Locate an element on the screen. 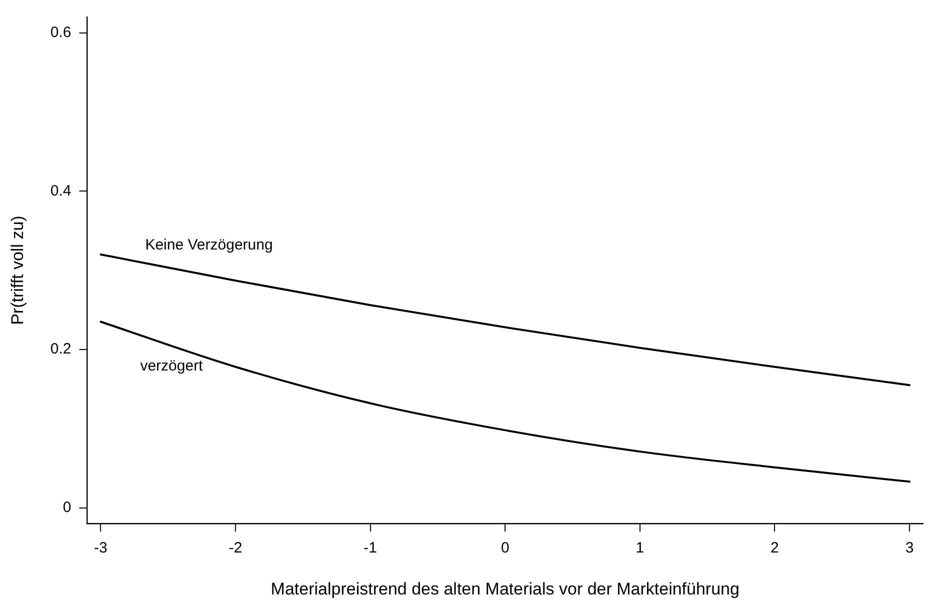  y-tick-label: 0 is located at coordinates (67, 507).